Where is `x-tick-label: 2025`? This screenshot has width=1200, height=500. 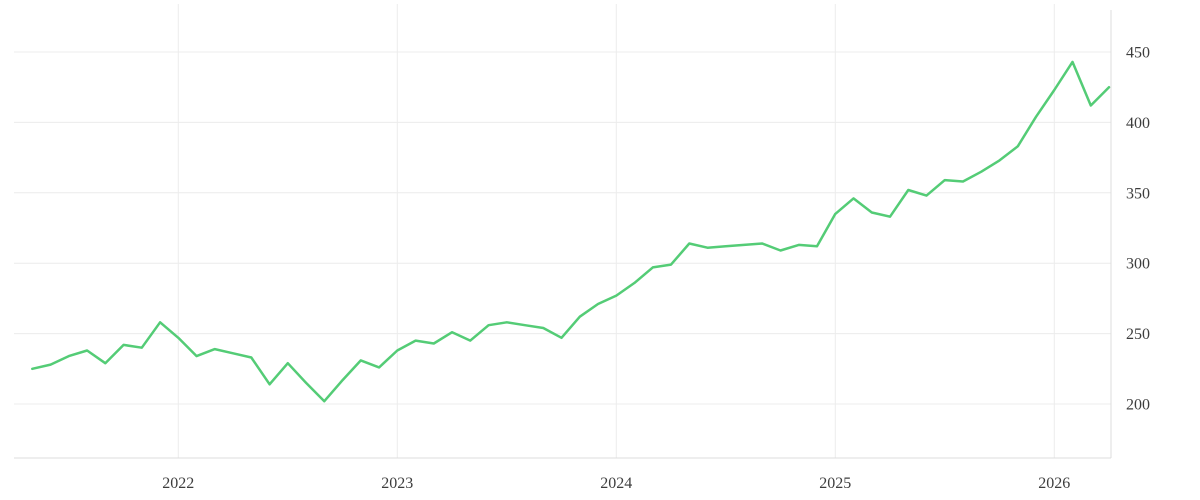 x-tick-label: 2025 is located at coordinates (835, 483).